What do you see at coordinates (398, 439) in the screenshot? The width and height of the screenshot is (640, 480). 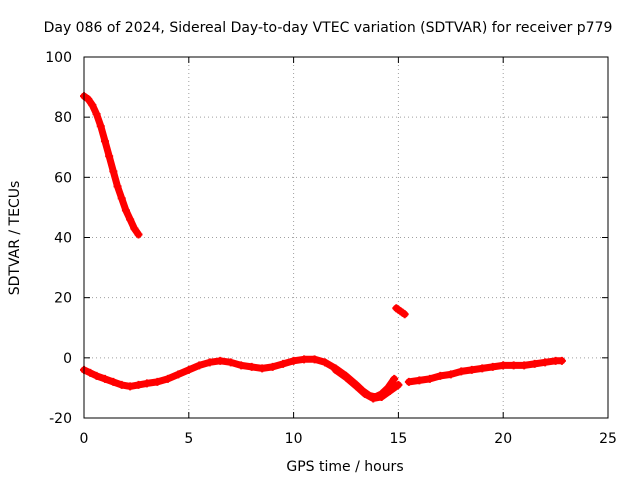 I see `x-tick-label: 15` at bounding box center [398, 439].